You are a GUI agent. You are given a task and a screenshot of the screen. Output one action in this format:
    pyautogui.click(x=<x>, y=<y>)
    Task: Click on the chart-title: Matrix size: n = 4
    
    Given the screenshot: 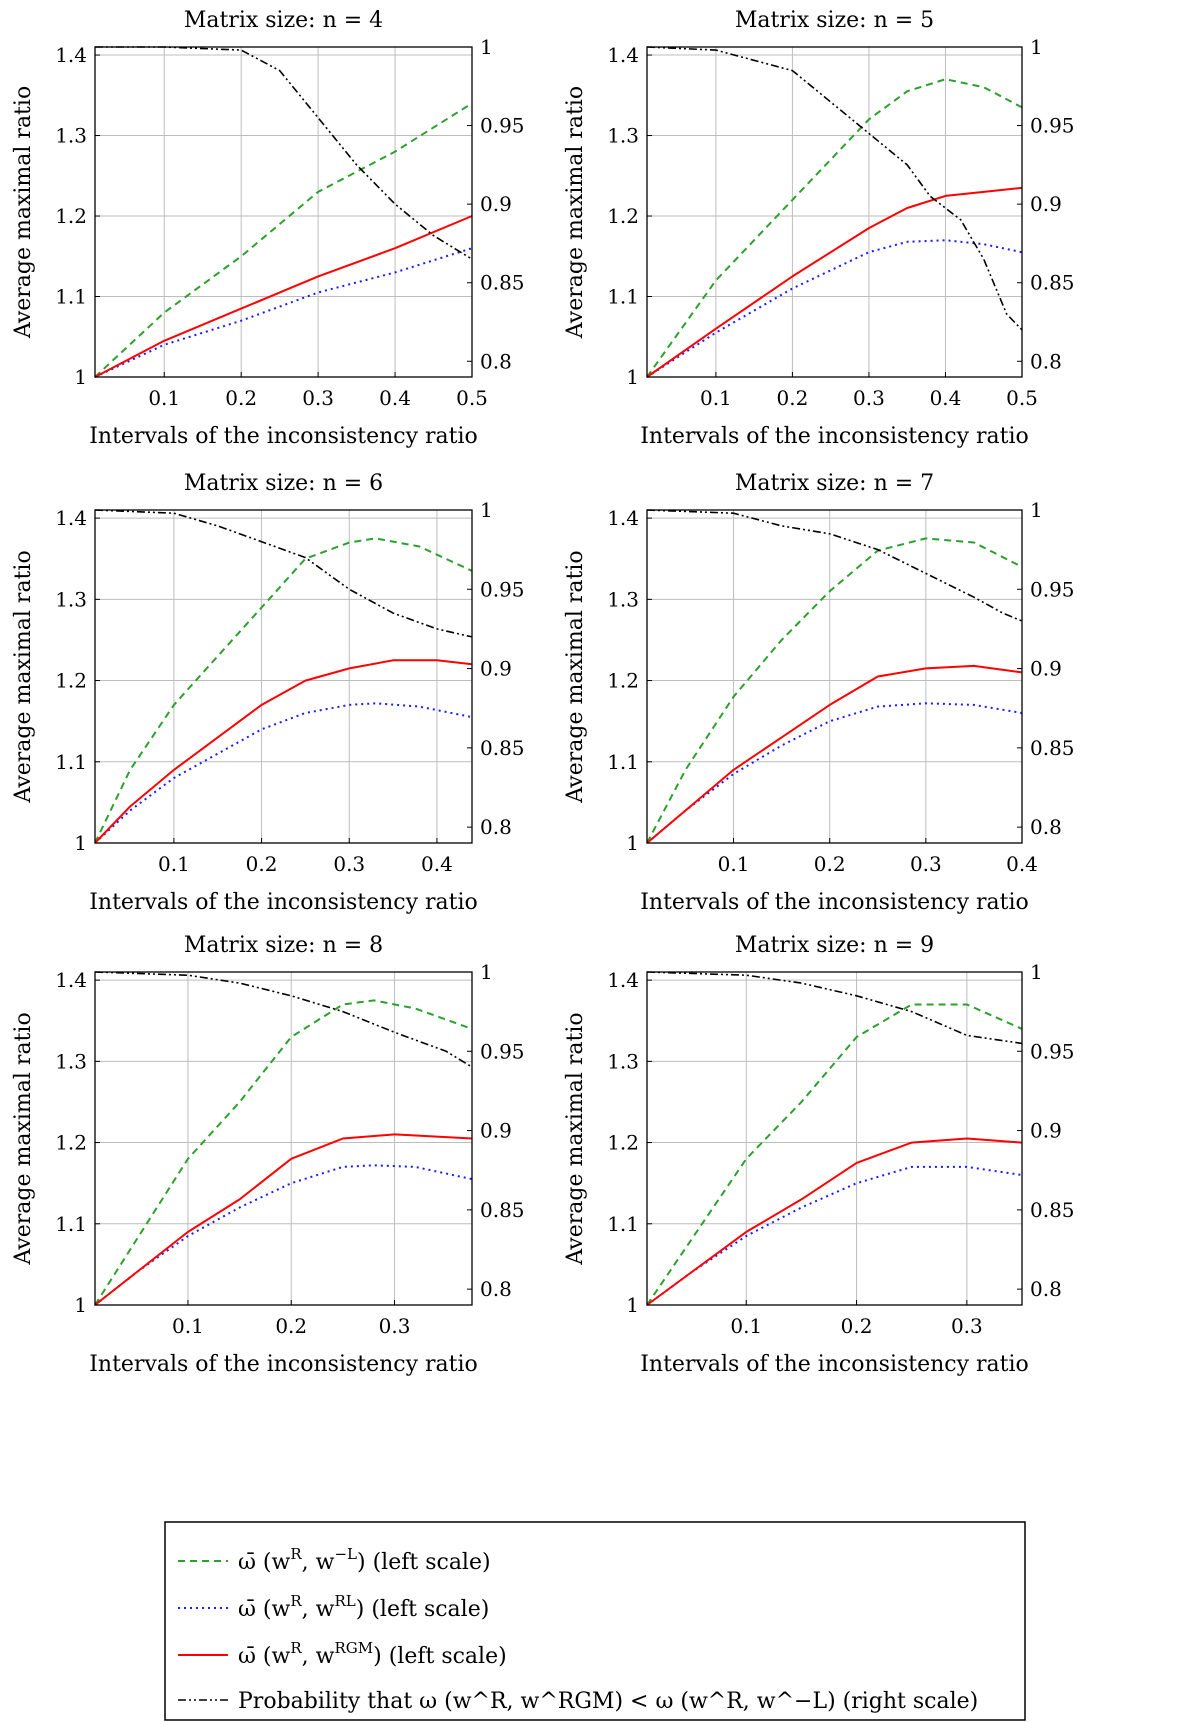 What is the action you would take?
    pyautogui.click(x=283, y=20)
    